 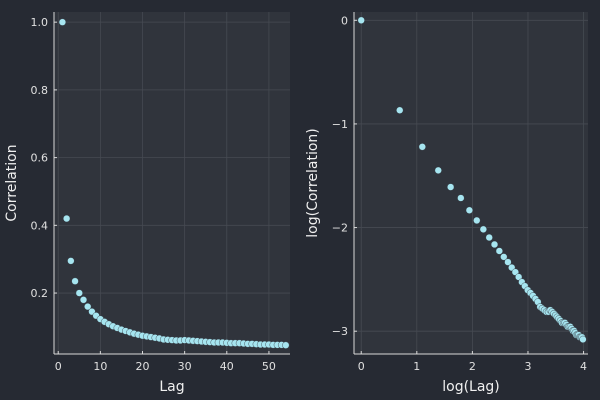 What do you see at coordinates (40, 22) in the screenshot?
I see `y-tick-label: 1.0` at bounding box center [40, 22].